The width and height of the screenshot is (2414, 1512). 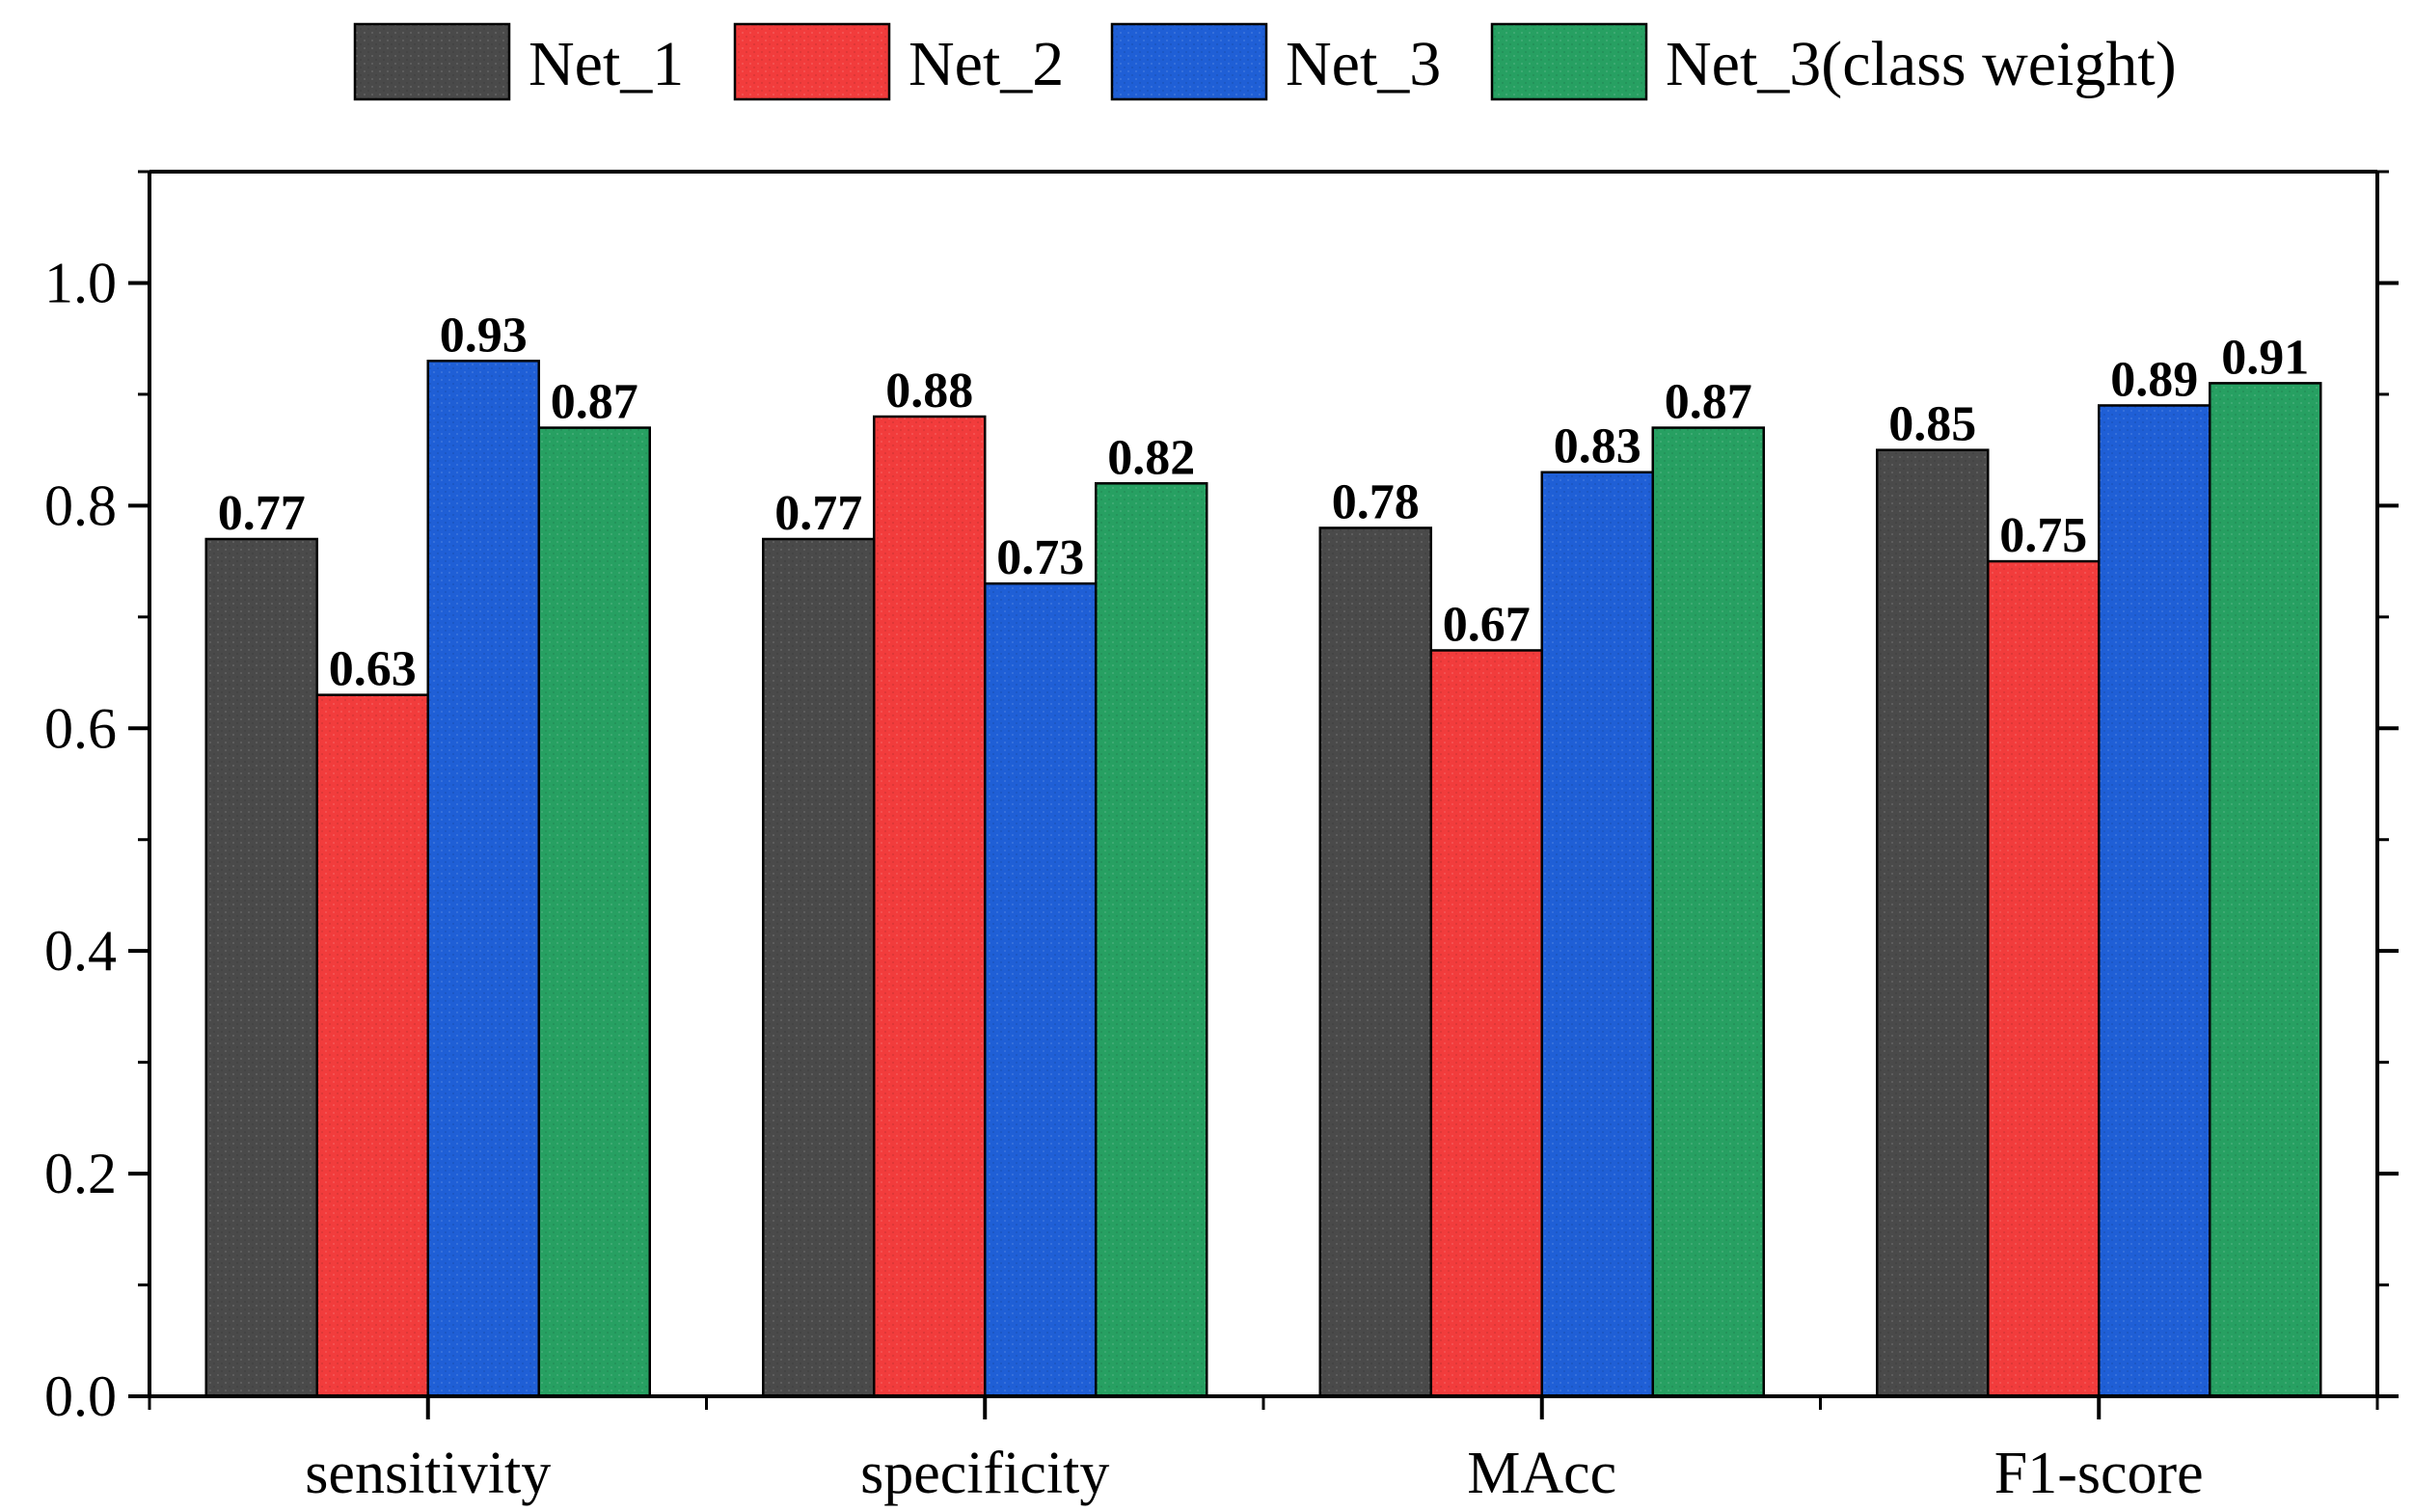 What do you see at coordinates (1597, 934) in the screenshot?
I see `bar-Net_3-MAcc` at bounding box center [1597, 934].